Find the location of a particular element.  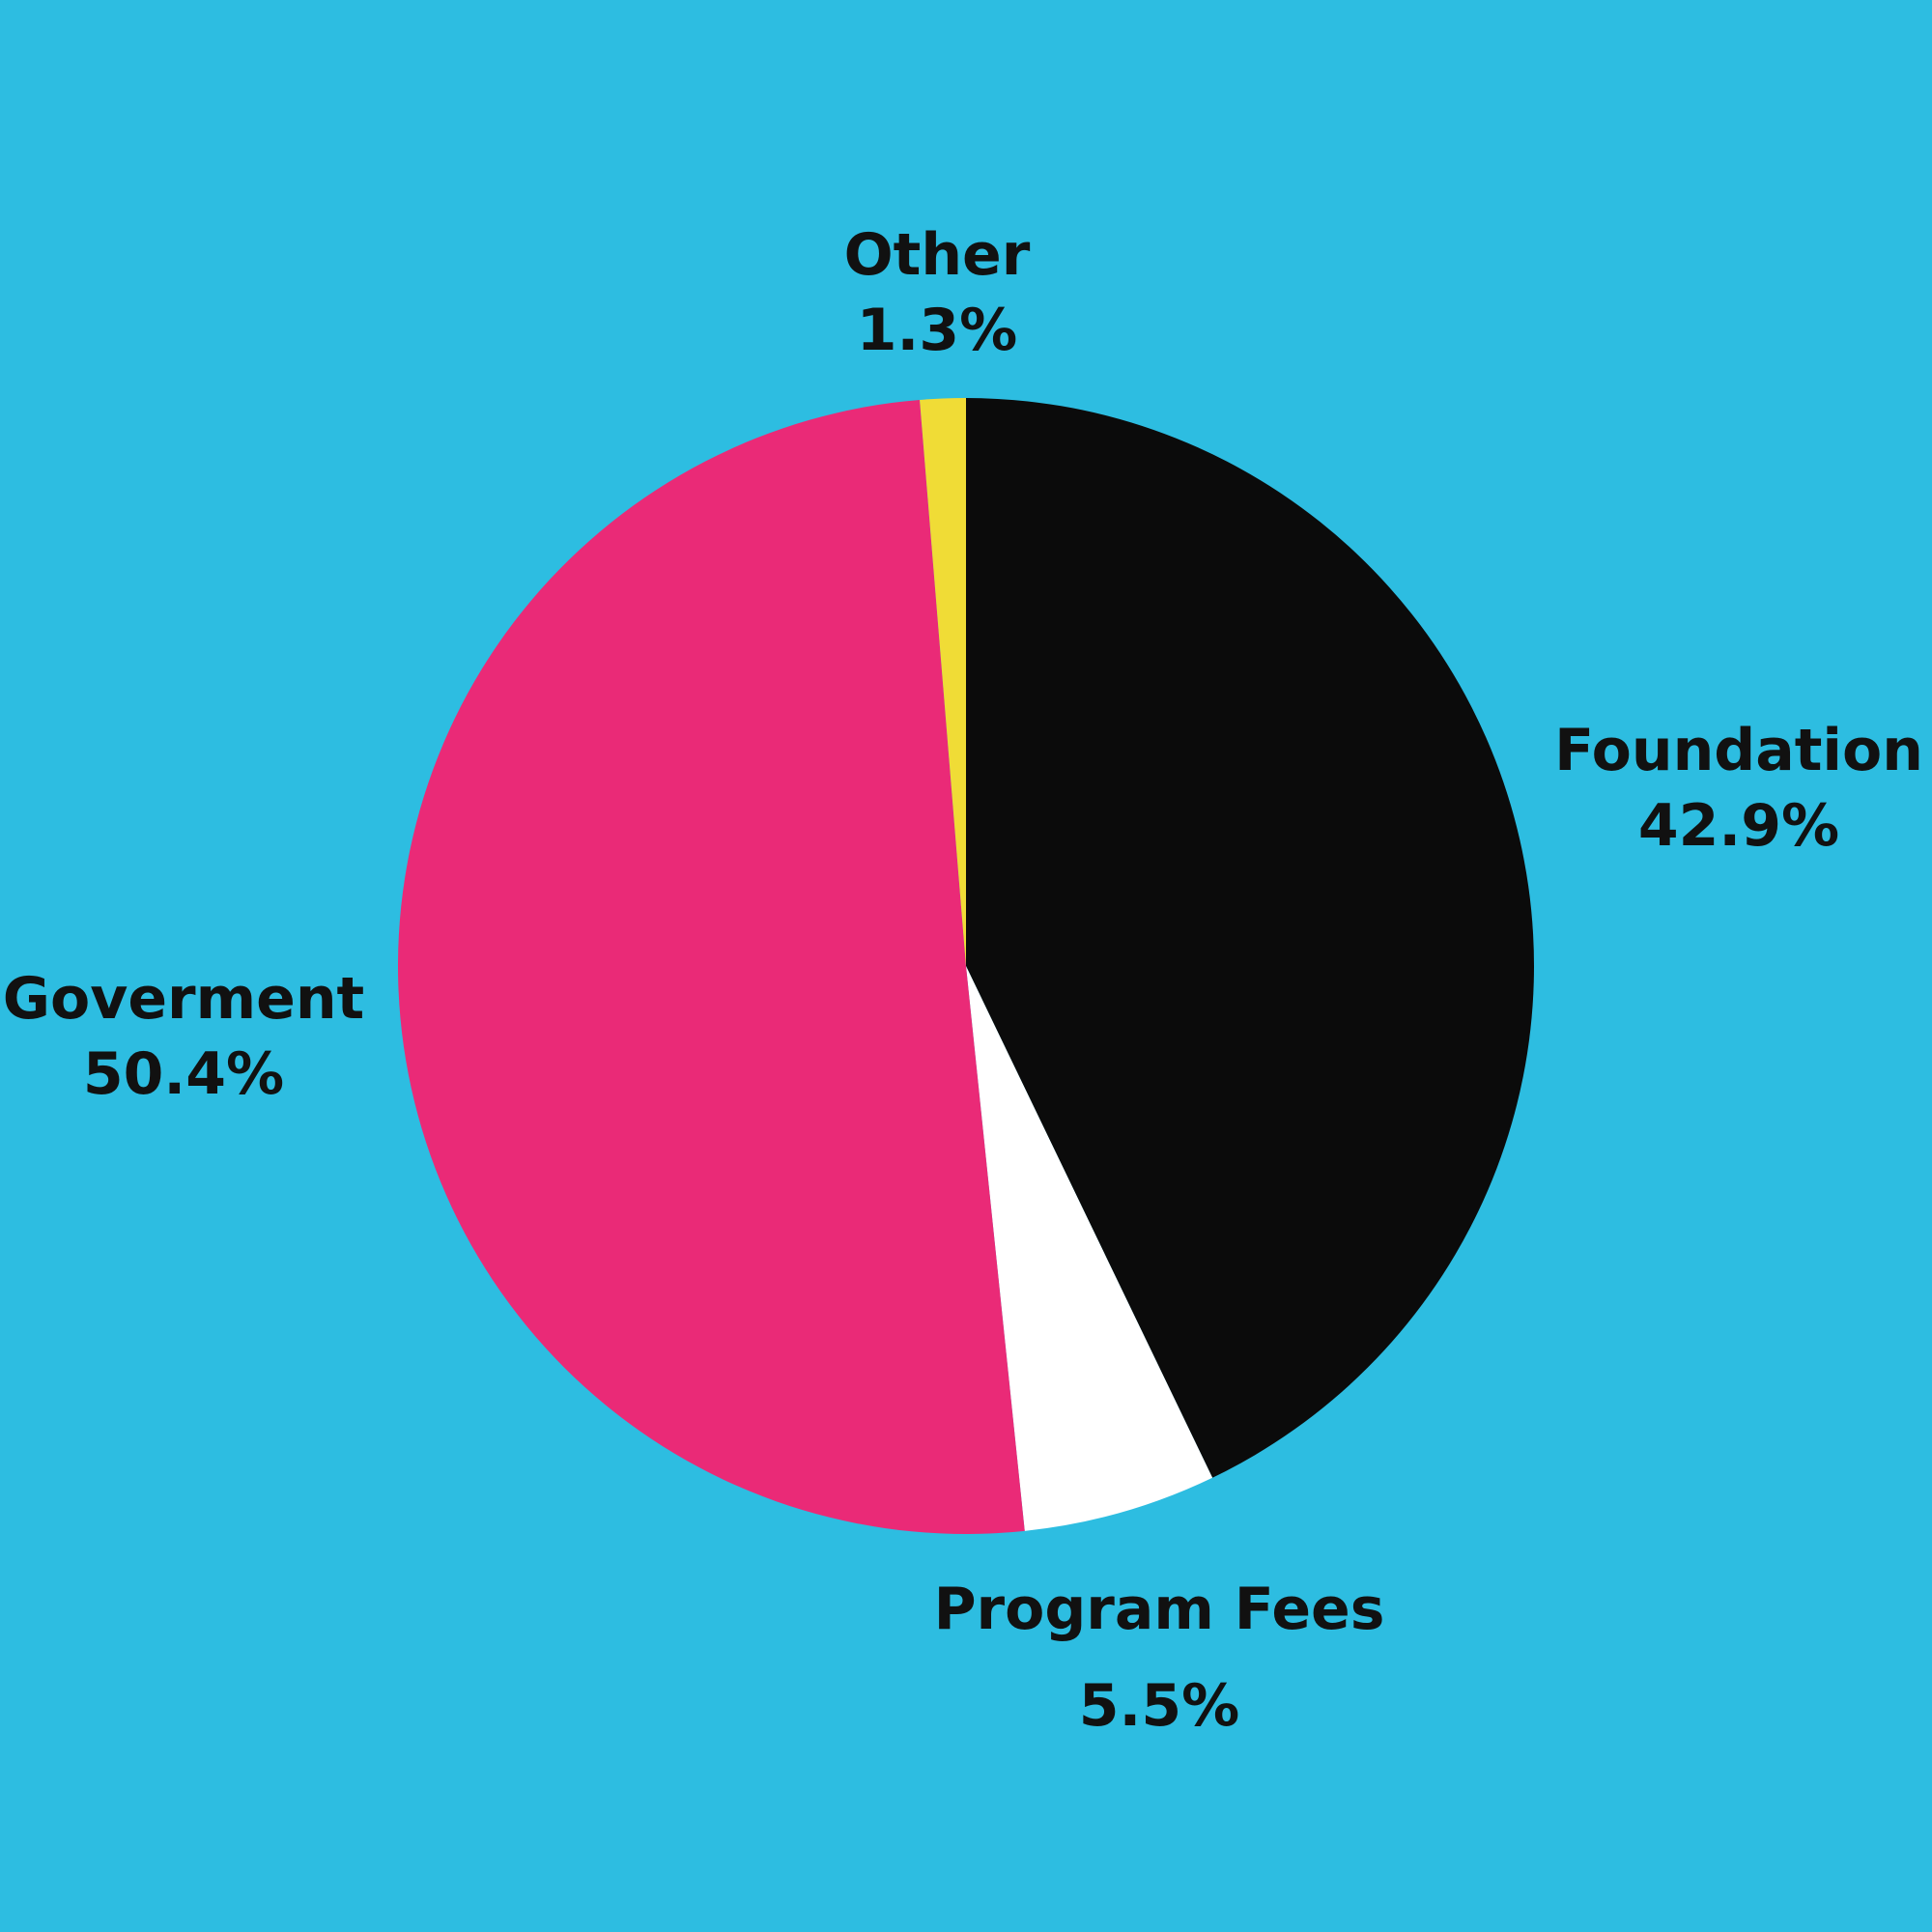

slice-name-foundation: Foundation is located at coordinates (1738, 750).